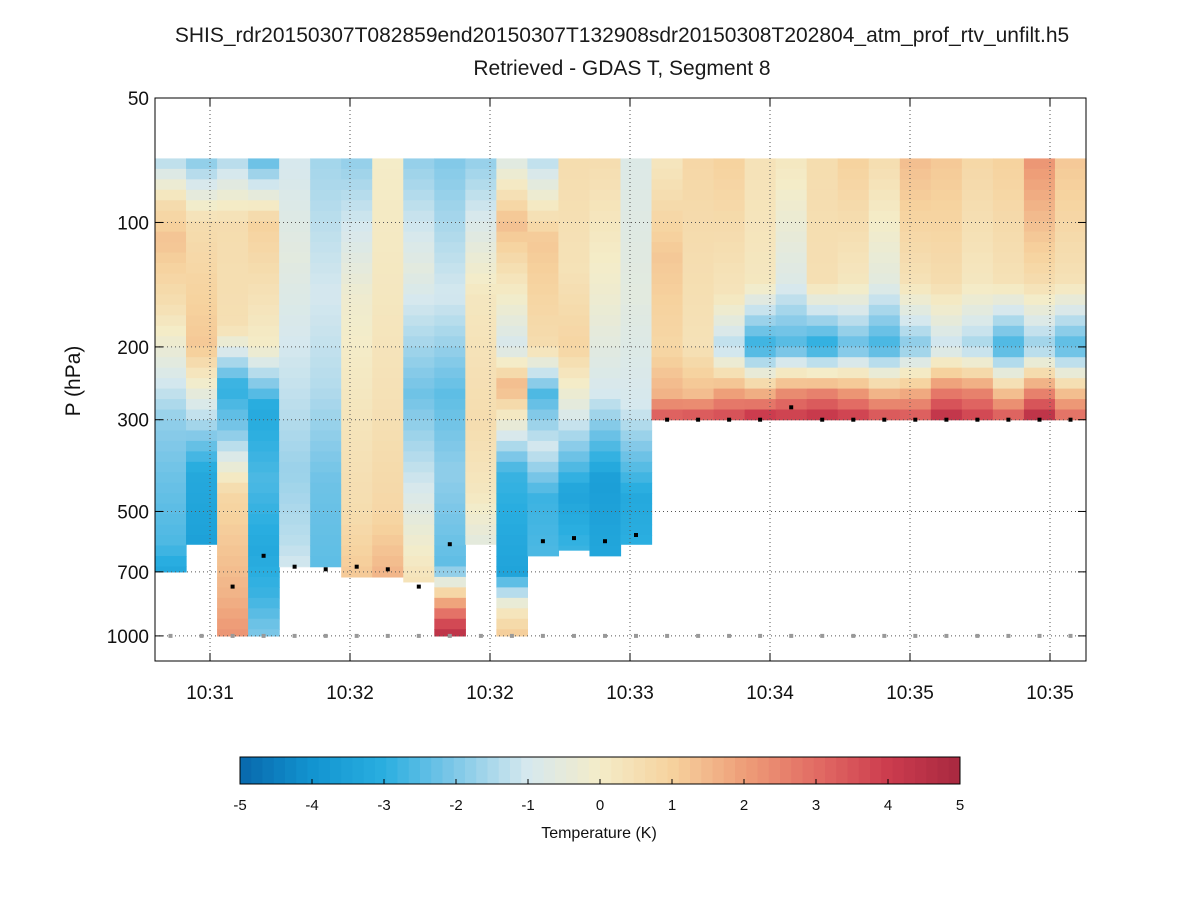  Describe the element at coordinates (598, 796) in the screenshot. I see `colorbar-ticks: -5 -4 -3 -2 -1 0 1 2 3 4 5` at that location.